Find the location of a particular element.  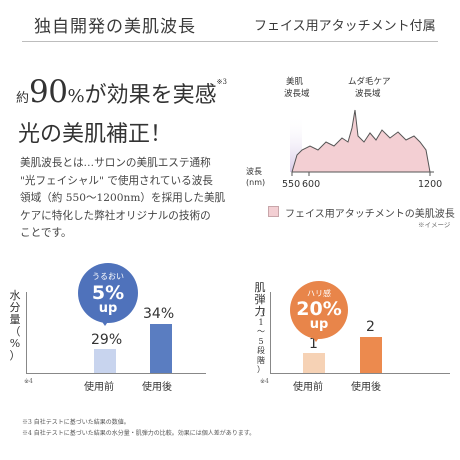

moisture-bar-before is located at coordinates (105, 361).